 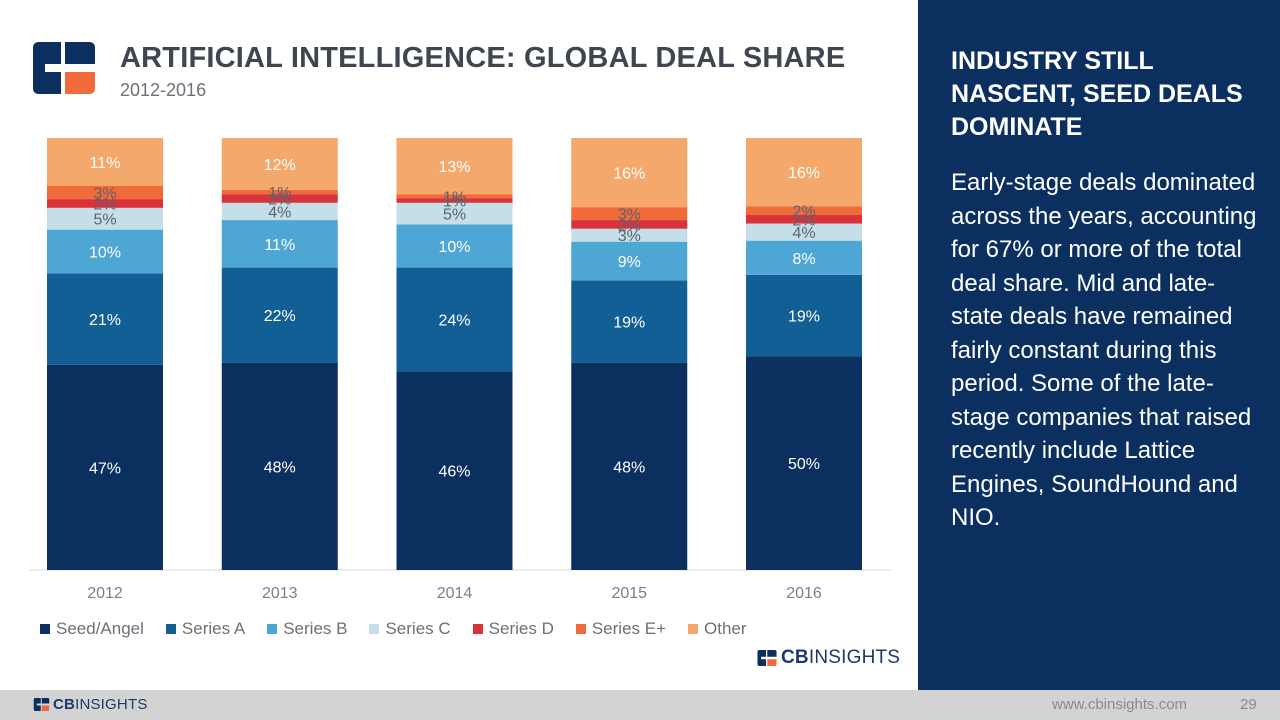 I want to click on data-label-other-2013: 12%, so click(x=280, y=165).